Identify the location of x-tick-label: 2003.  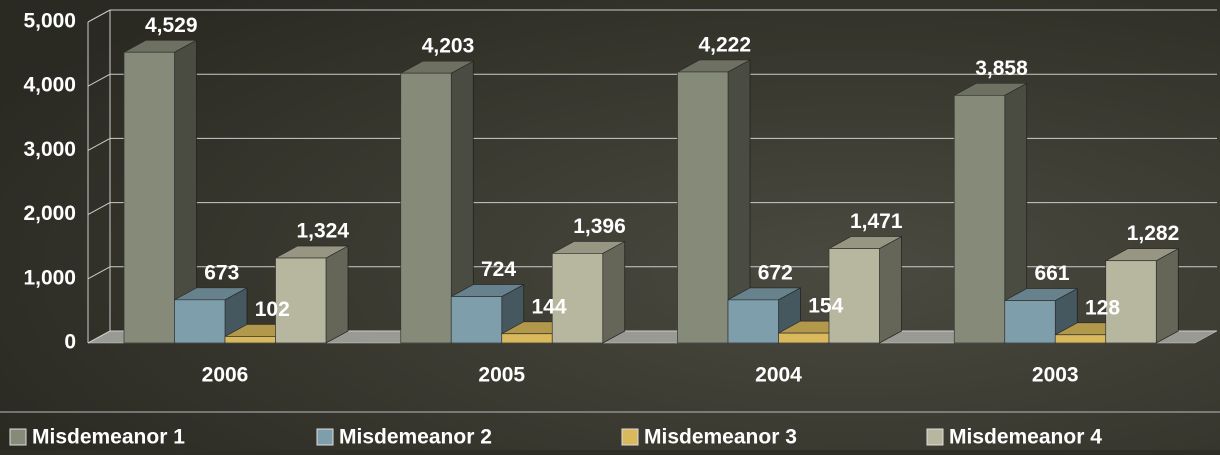
(1055, 375).